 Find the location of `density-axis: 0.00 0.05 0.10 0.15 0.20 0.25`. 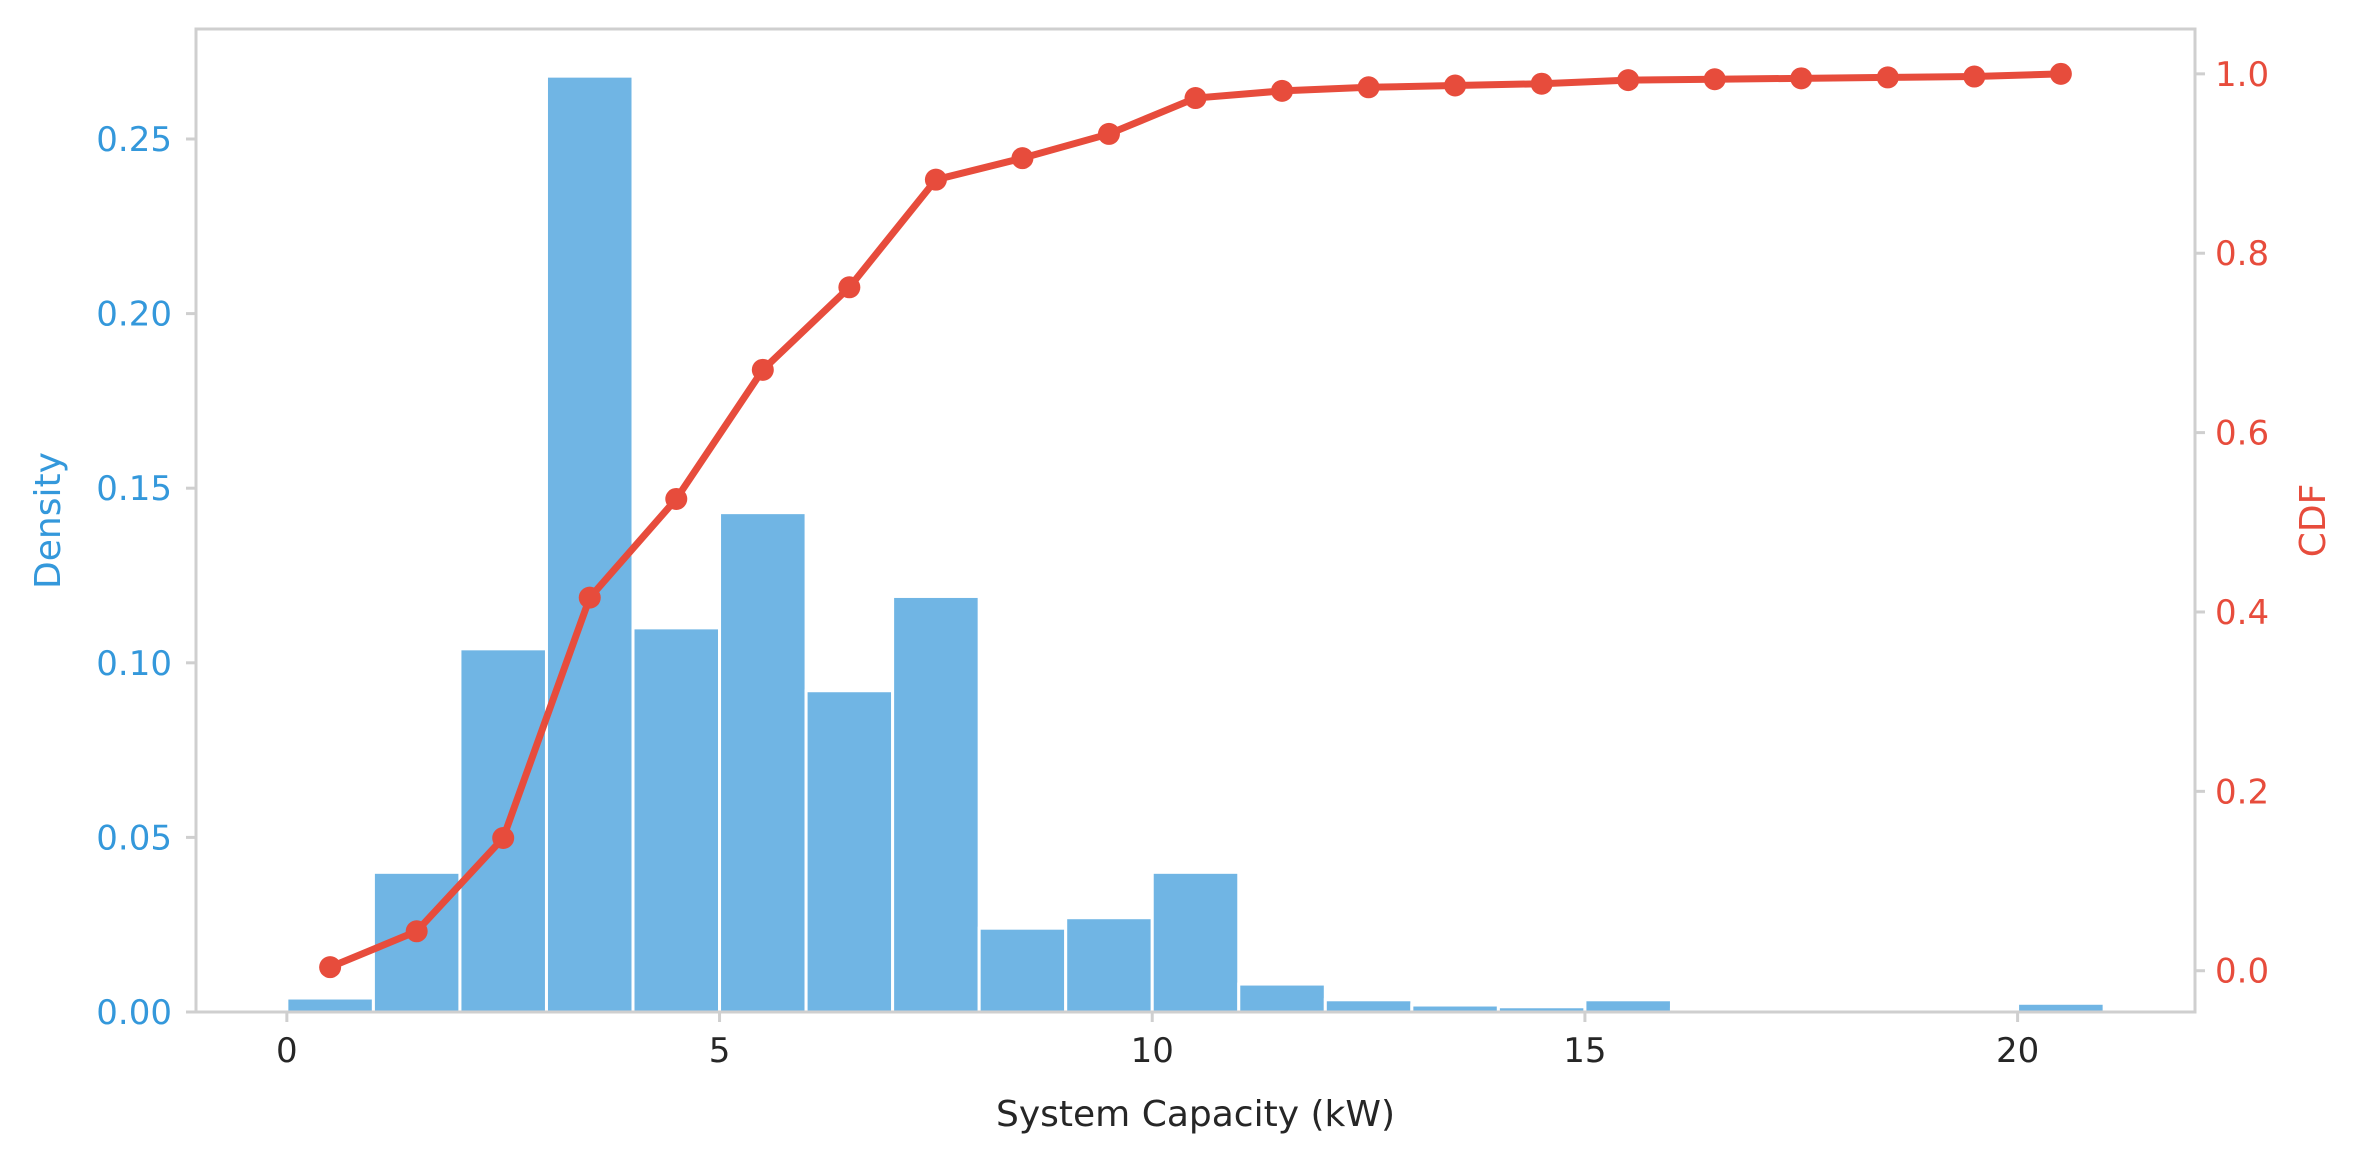

density-axis: 0.00 0.05 0.10 0.15 0.20 0.25 is located at coordinates (146, 576).